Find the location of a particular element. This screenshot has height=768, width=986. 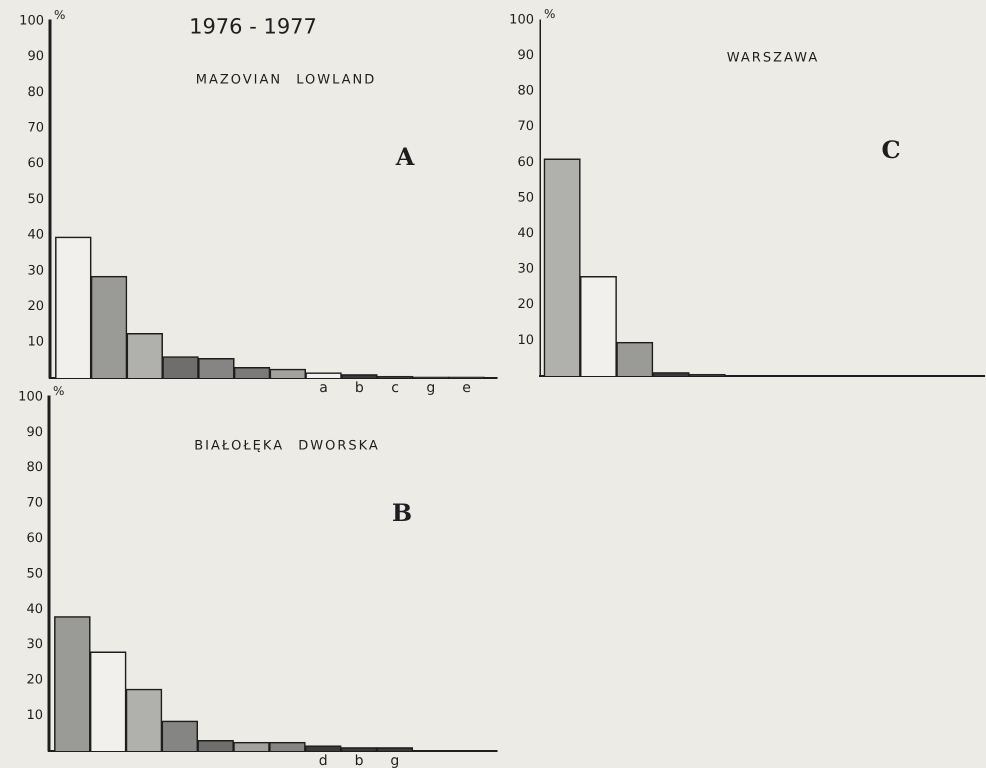

text: MAZOVIAN LOWLAND is located at coordinates (286, 80).